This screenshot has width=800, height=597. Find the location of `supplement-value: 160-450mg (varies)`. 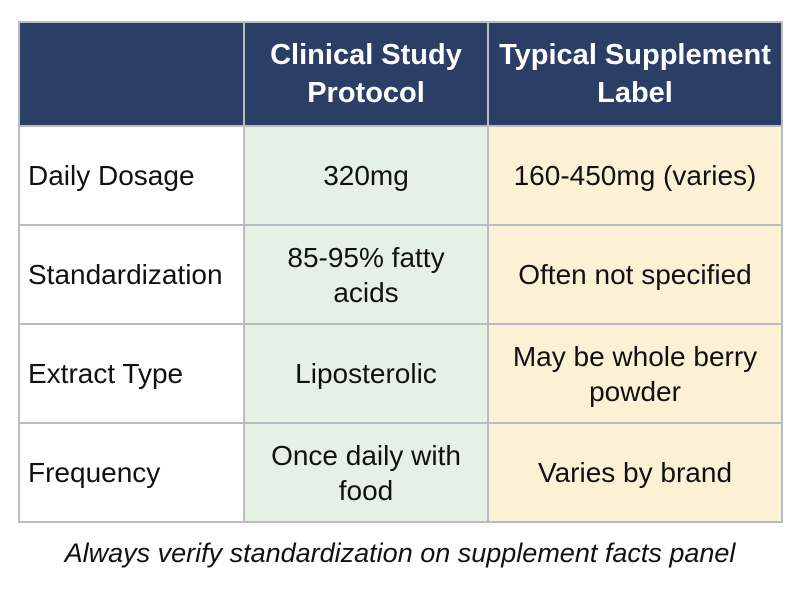

supplement-value: 160-450mg (varies) is located at coordinates (635, 175).